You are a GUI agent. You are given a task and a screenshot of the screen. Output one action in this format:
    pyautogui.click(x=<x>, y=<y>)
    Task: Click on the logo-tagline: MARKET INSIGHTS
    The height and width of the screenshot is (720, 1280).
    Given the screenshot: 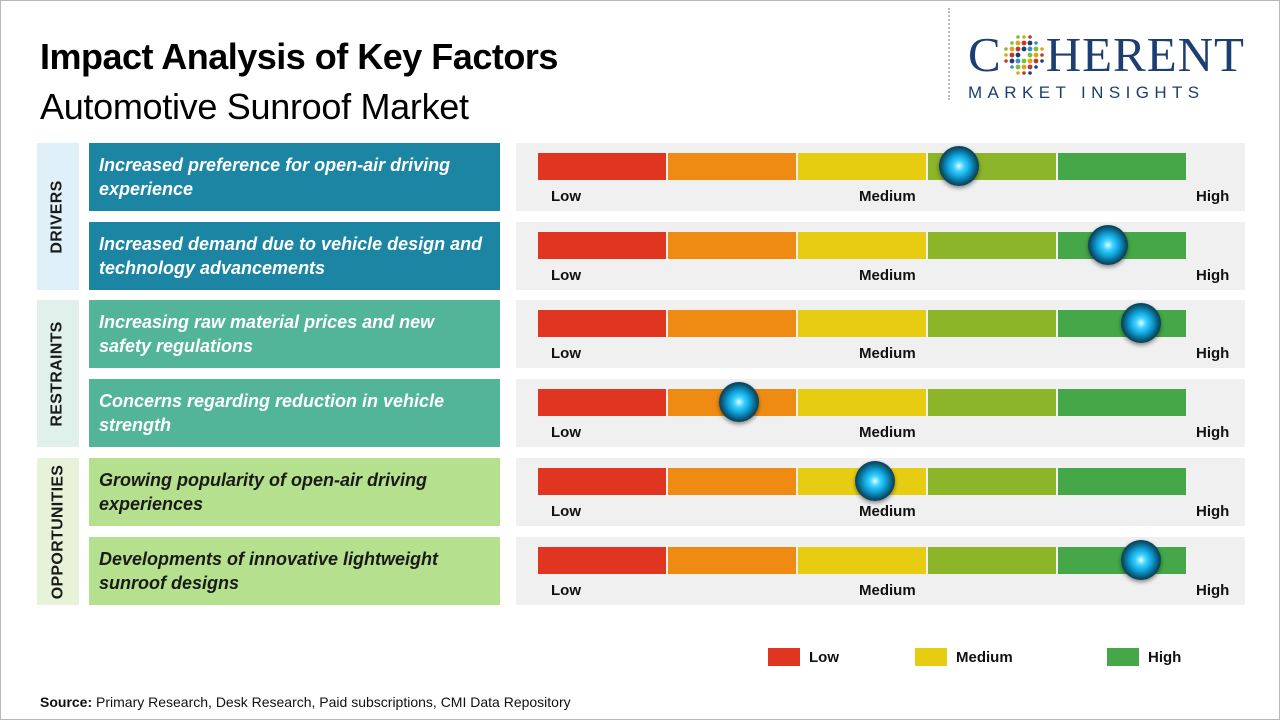 What is the action you would take?
    pyautogui.click(x=1086, y=92)
    